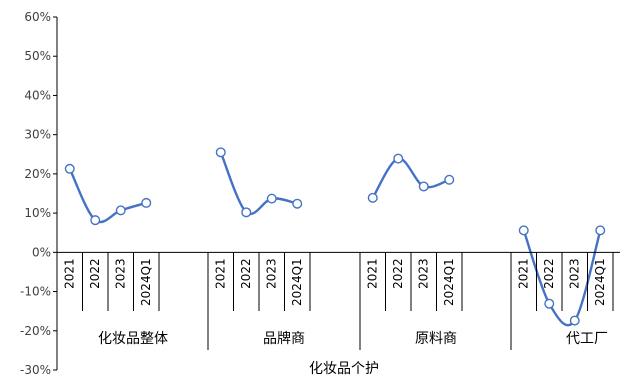  I want to click on x-group-label: 化妆品整体, so click(133, 339).